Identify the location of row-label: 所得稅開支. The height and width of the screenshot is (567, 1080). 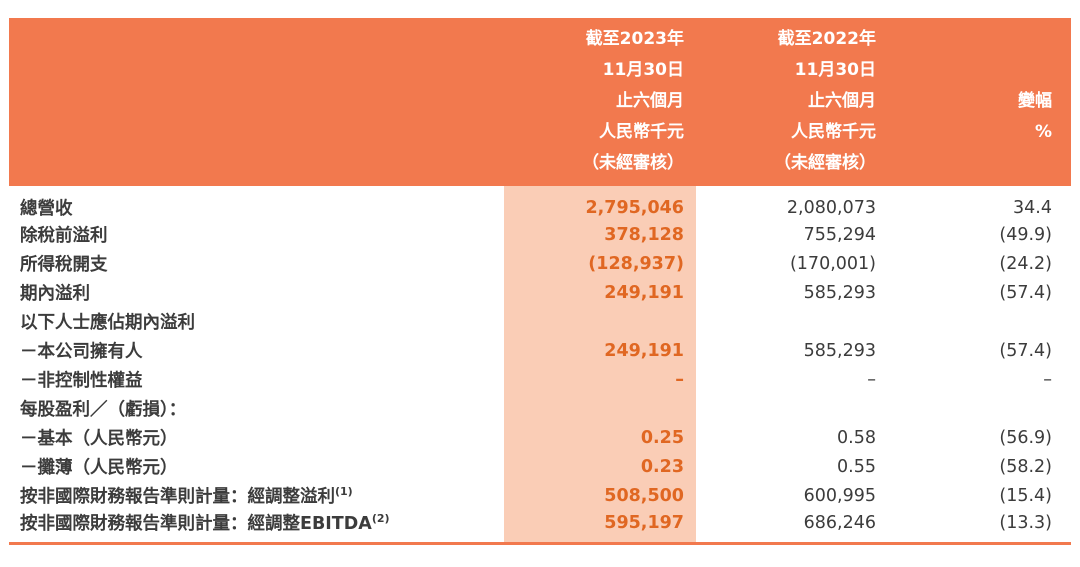
(64, 265).